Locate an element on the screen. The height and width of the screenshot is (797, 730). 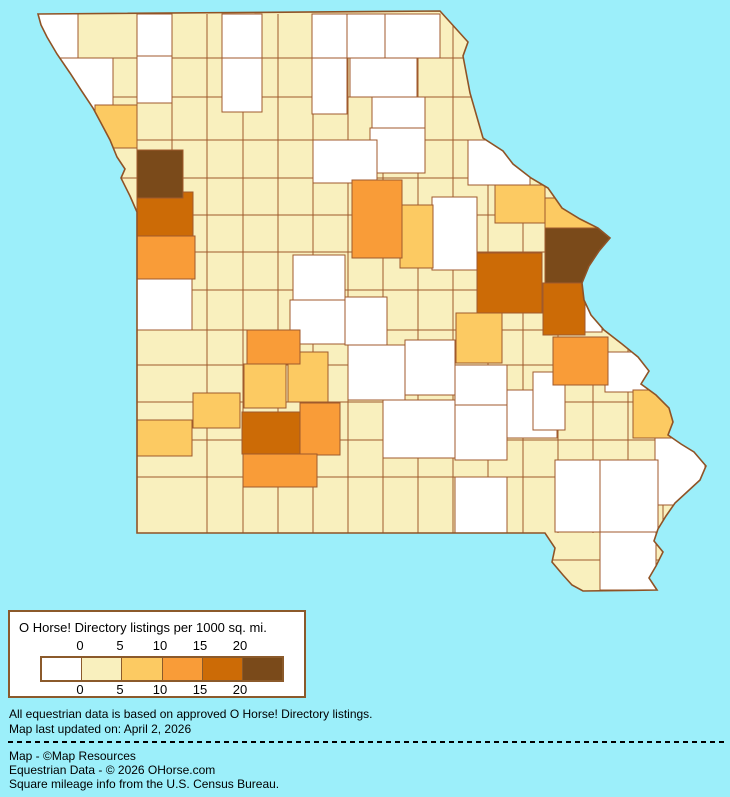
legend-color-ramp is located at coordinates (162, 669).